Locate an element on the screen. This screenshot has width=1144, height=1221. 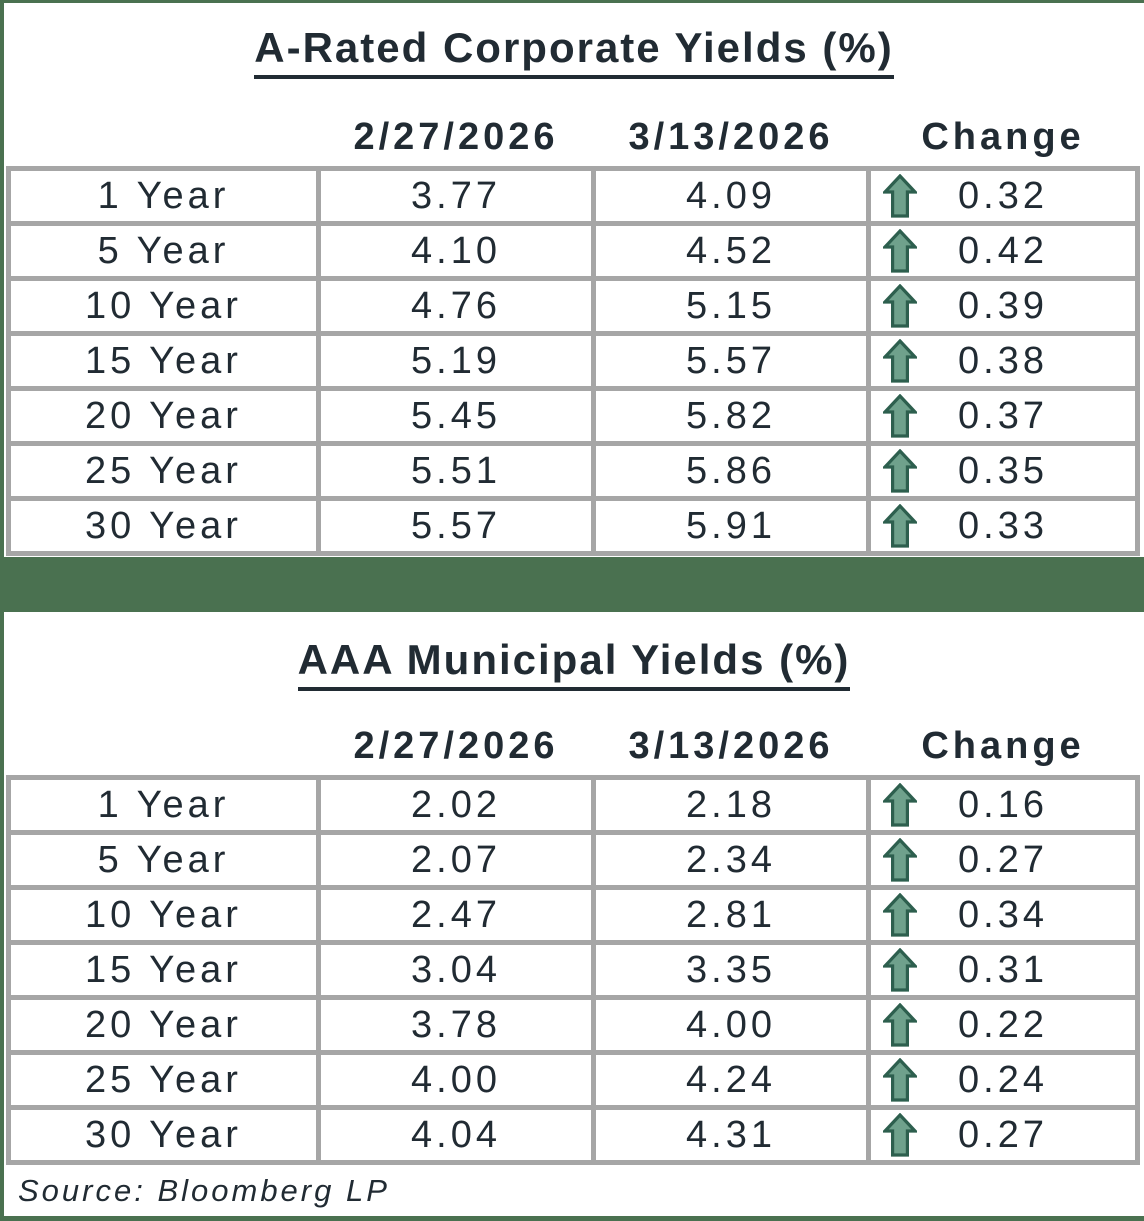
change-value: 0.24 is located at coordinates (1003, 1079).